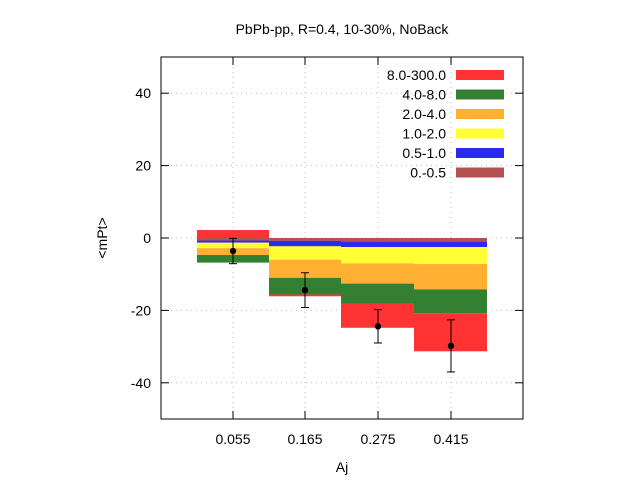  Describe the element at coordinates (141, 383) in the screenshot. I see `y-tick-label: -40` at that location.